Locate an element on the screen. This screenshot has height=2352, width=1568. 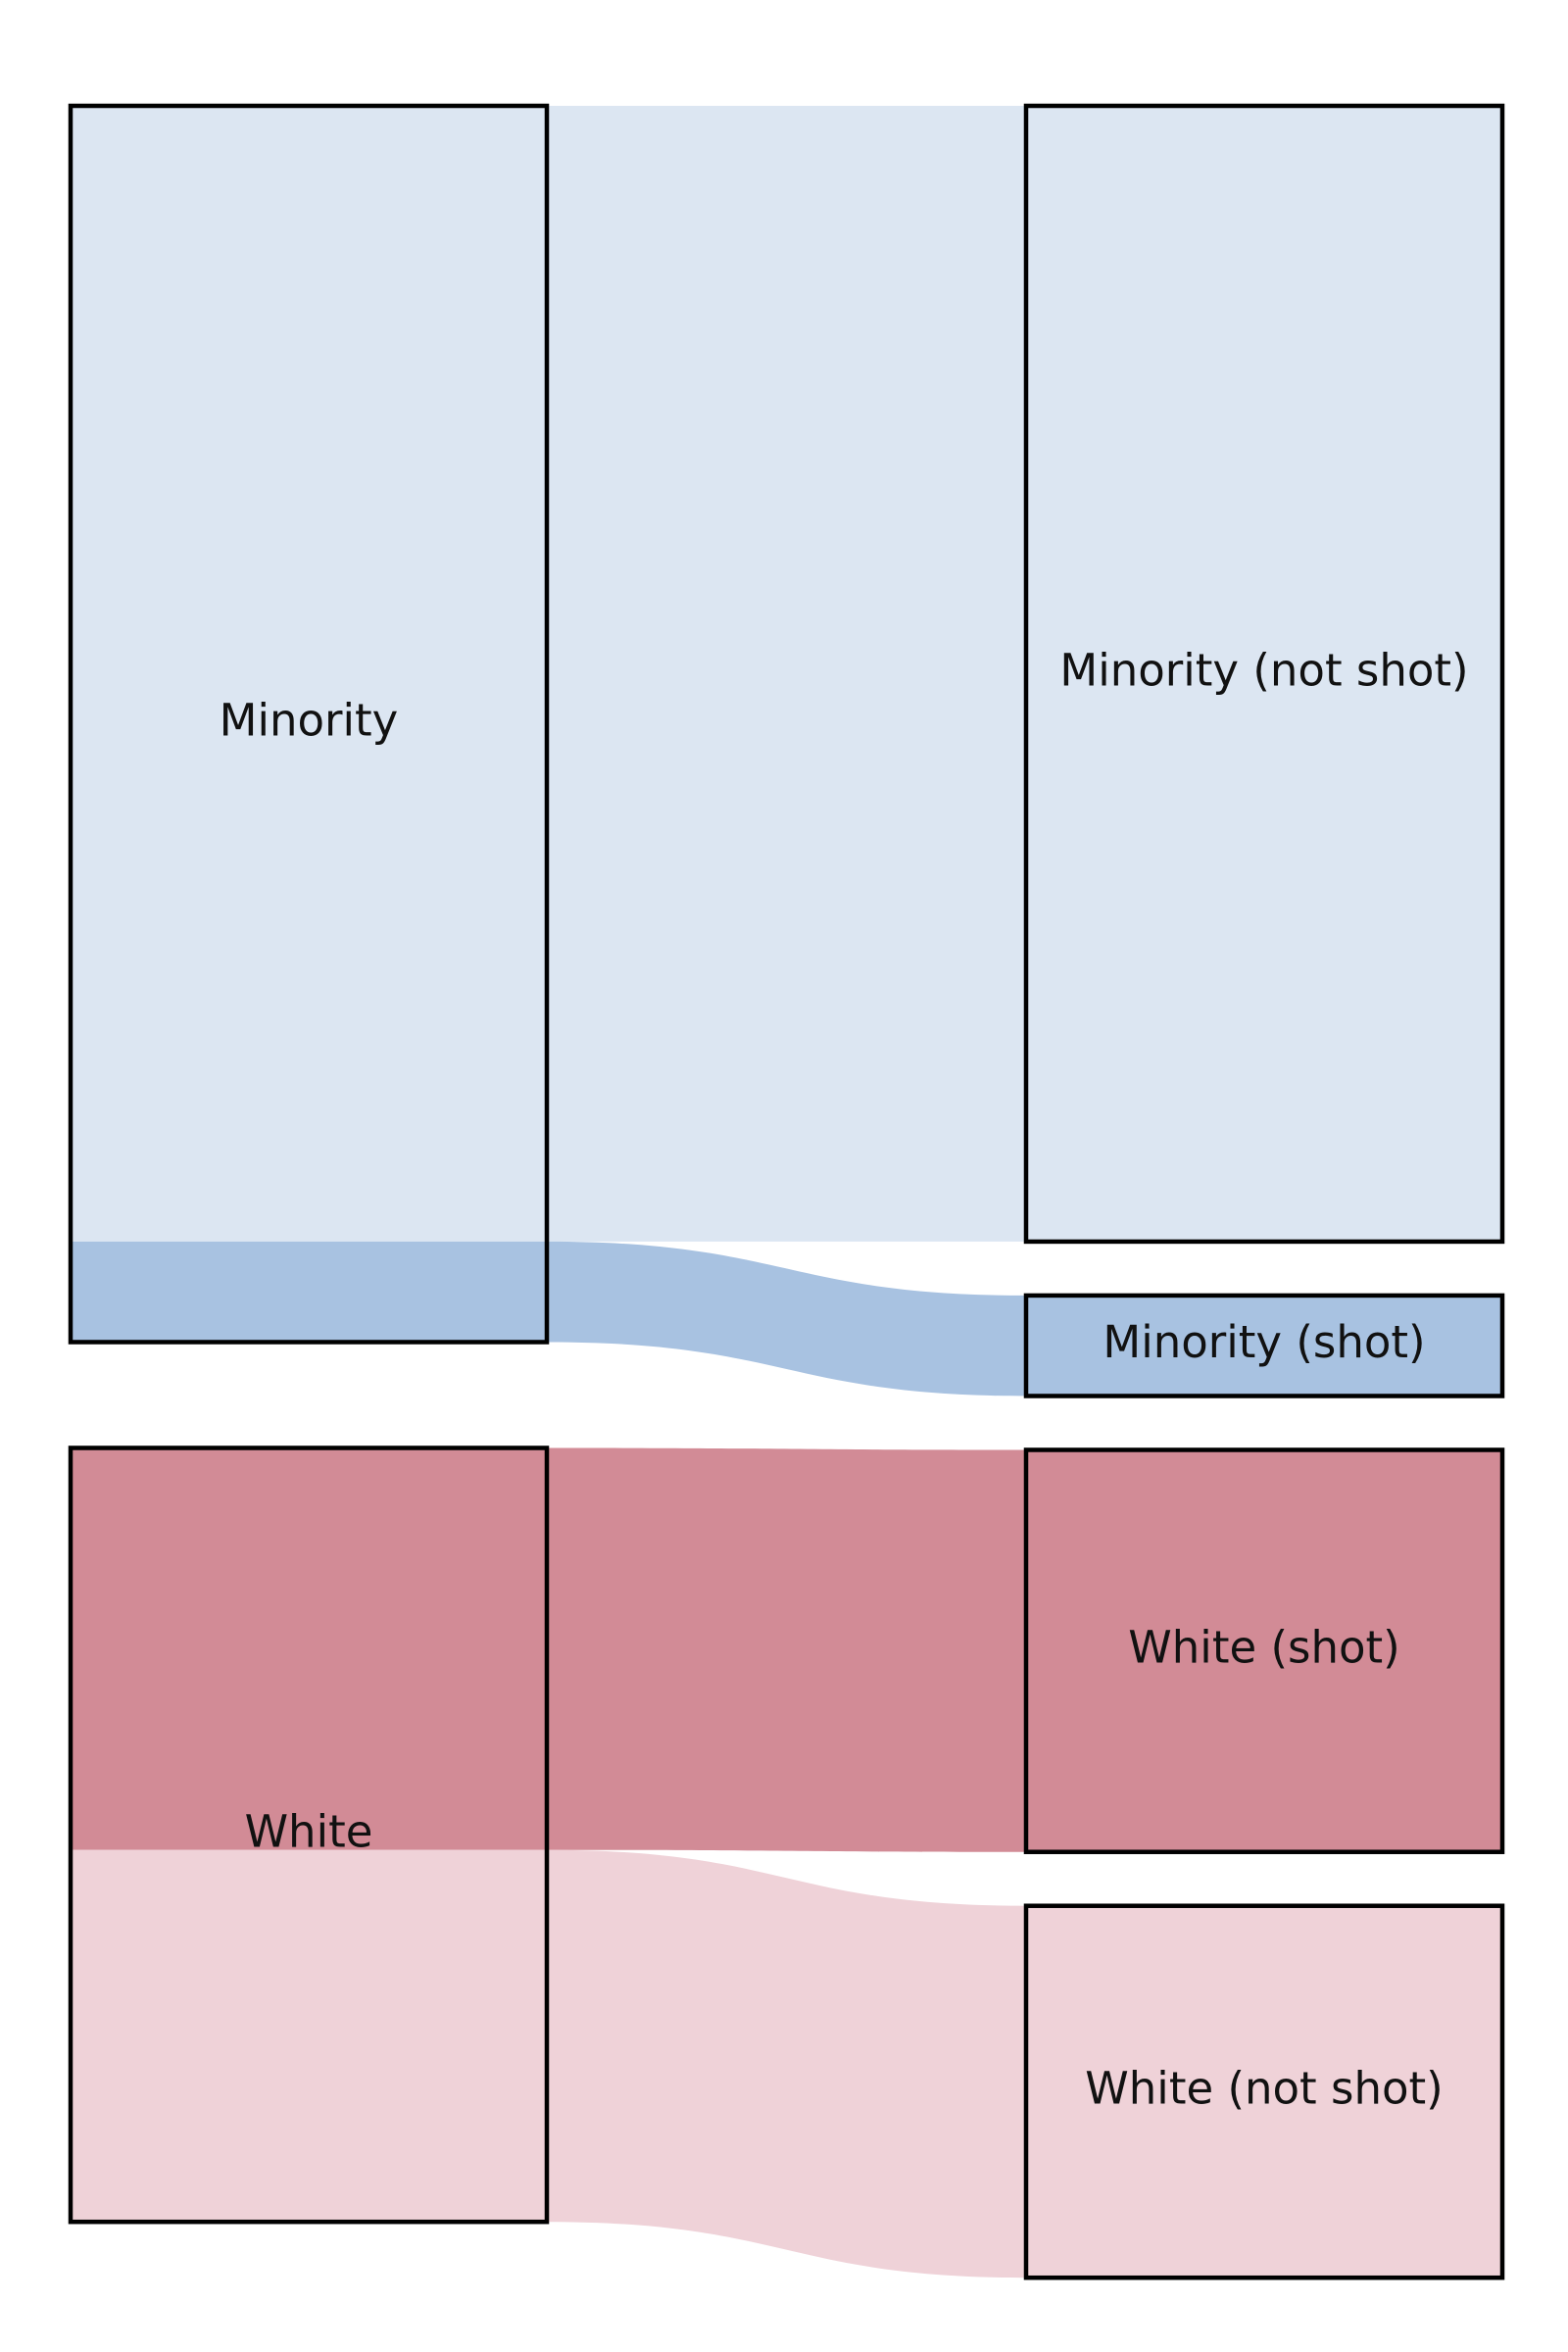
node-minority_not_shot is located at coordinates (1264, 674).